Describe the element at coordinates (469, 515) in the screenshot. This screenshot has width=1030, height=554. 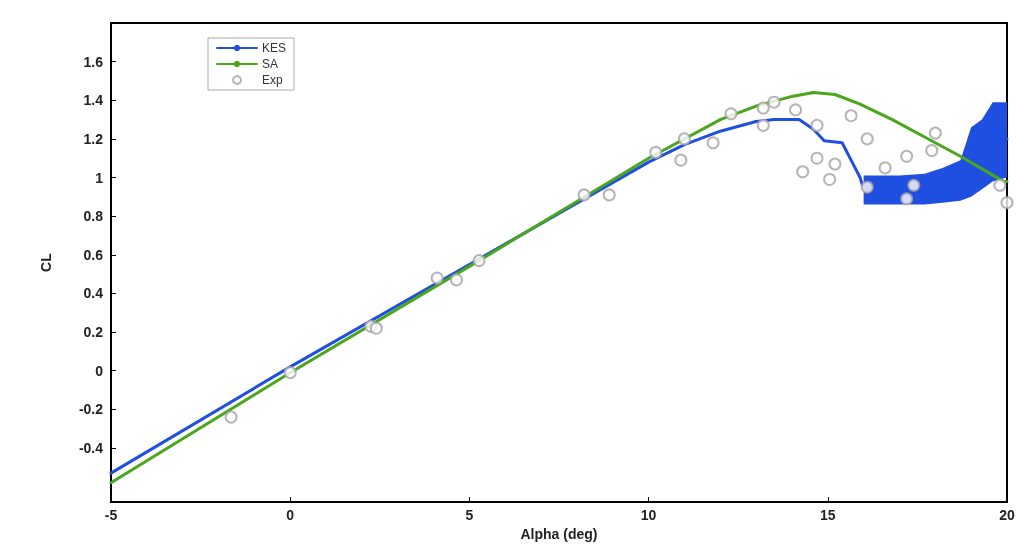
I see `x-tick-label: 5` at that location.